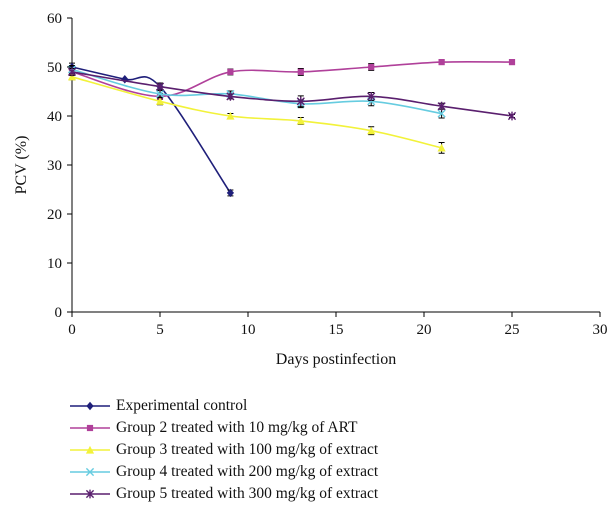 The height and width of the screenshot is (525, 611). I want to click on x-axis-title: Days postinfection, so click(336, 359).